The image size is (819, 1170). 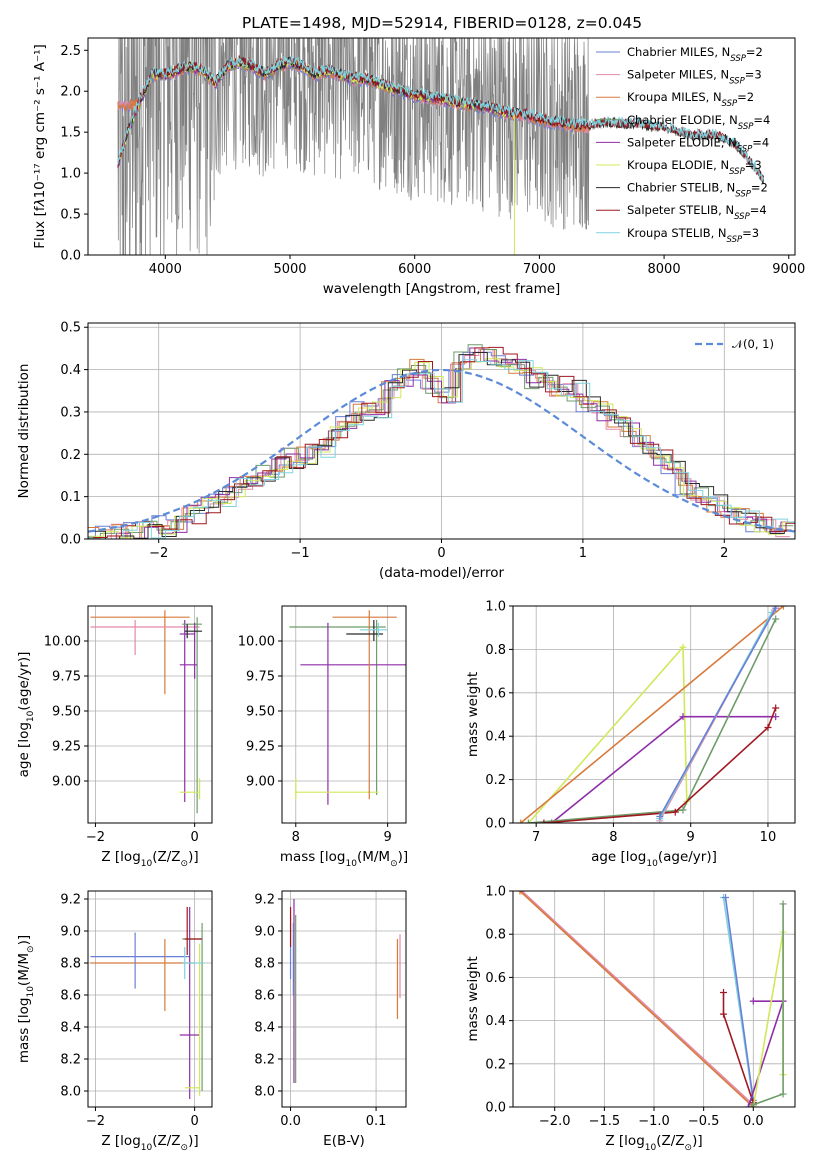 What do you see at coordinates (70, 1092) in the screenshot?
I see `y-tick-label: 8.0` at bounding box center [70, 1092].